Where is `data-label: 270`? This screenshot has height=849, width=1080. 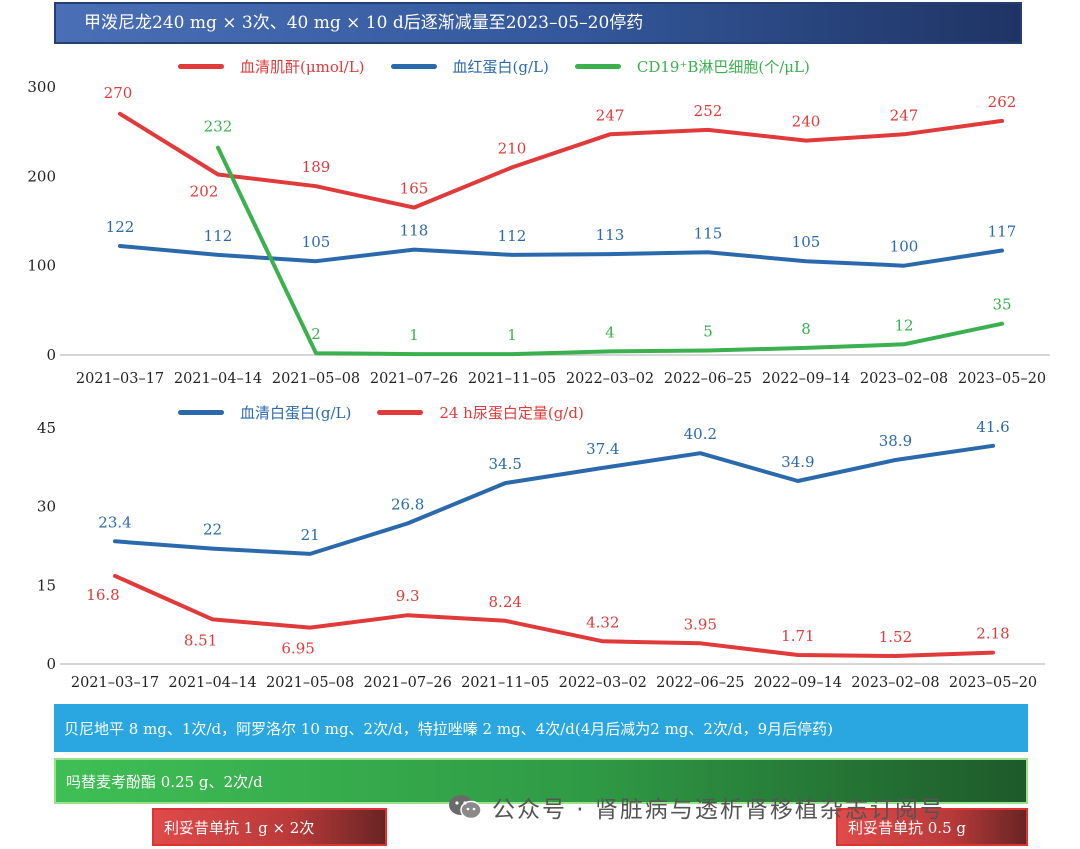 data-label: 270 is located at coordinates (118, 93).